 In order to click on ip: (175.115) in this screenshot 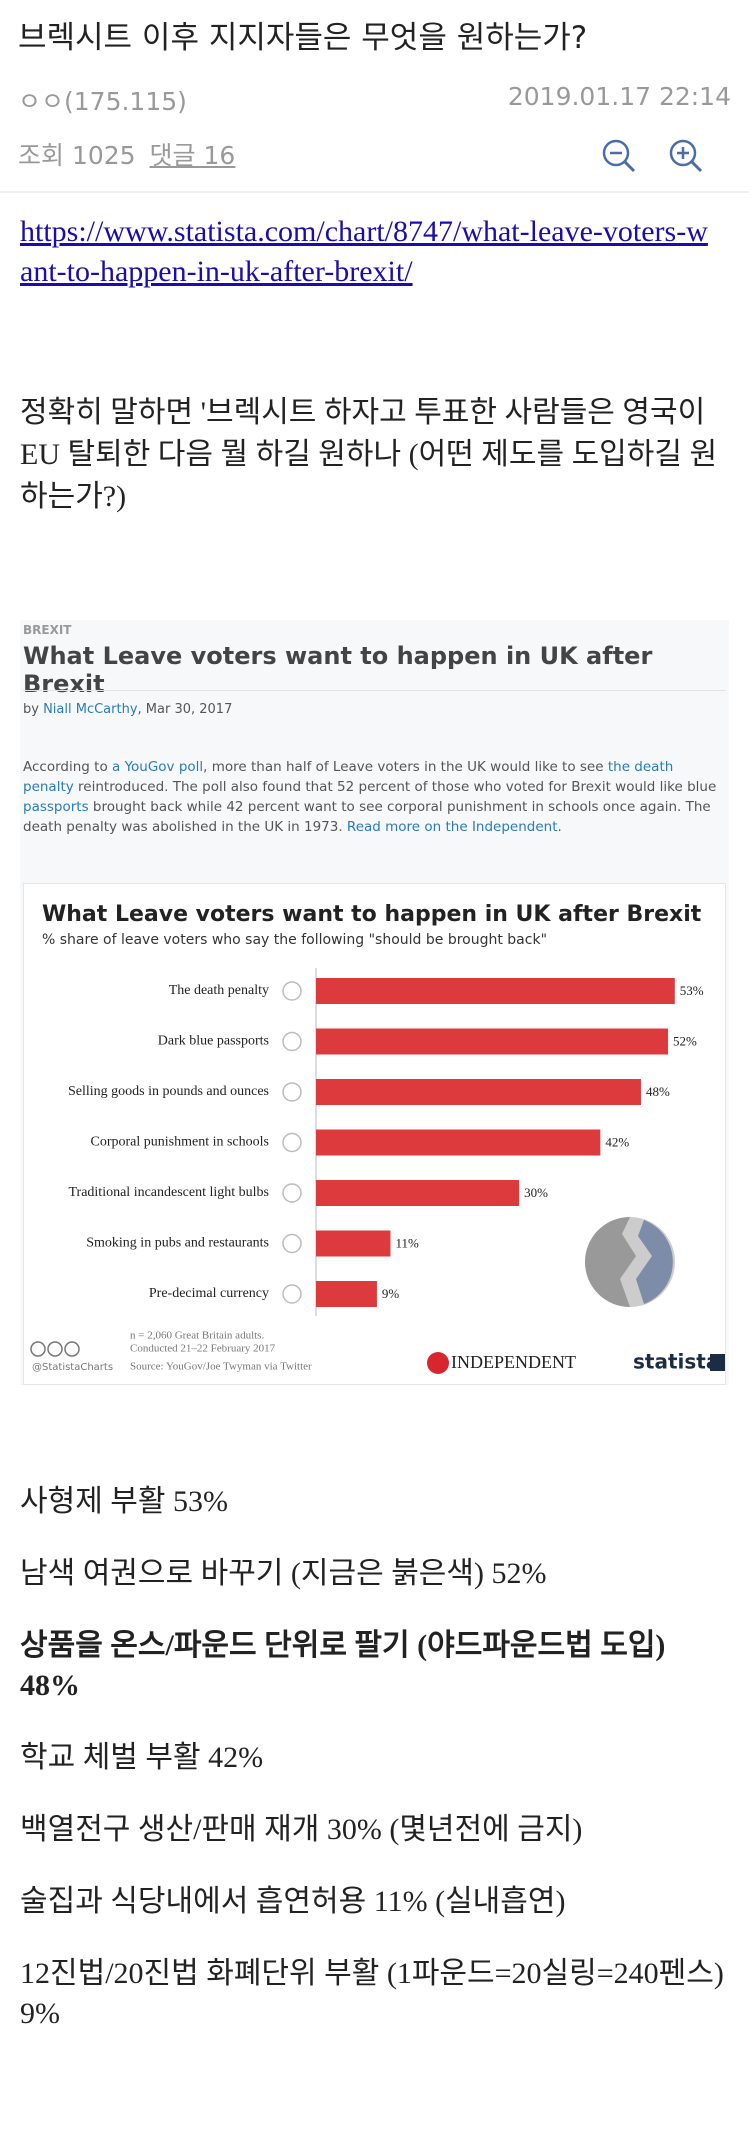, I will do `click(125, 101)`.